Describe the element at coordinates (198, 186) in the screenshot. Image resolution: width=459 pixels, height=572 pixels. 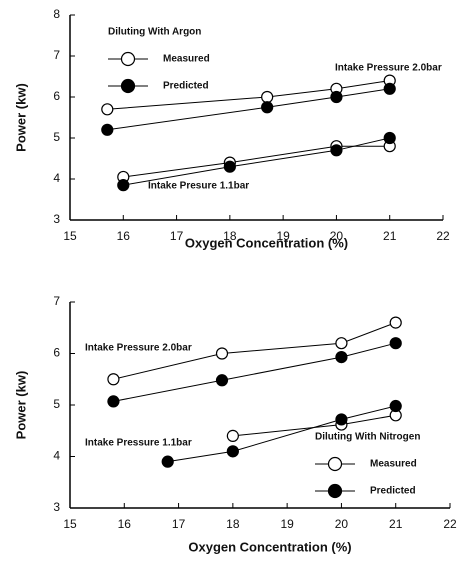
I see `annotation: Intake Presure 1.1bar` at that location.